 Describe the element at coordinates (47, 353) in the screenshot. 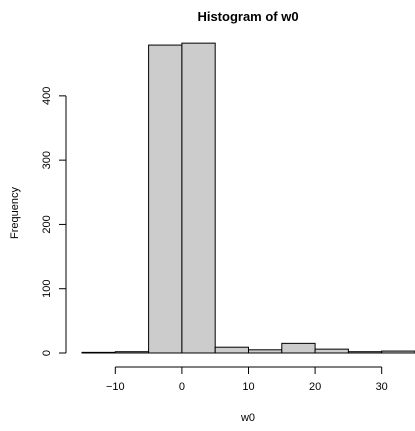

I see `y-tick-label: 0` at that location.